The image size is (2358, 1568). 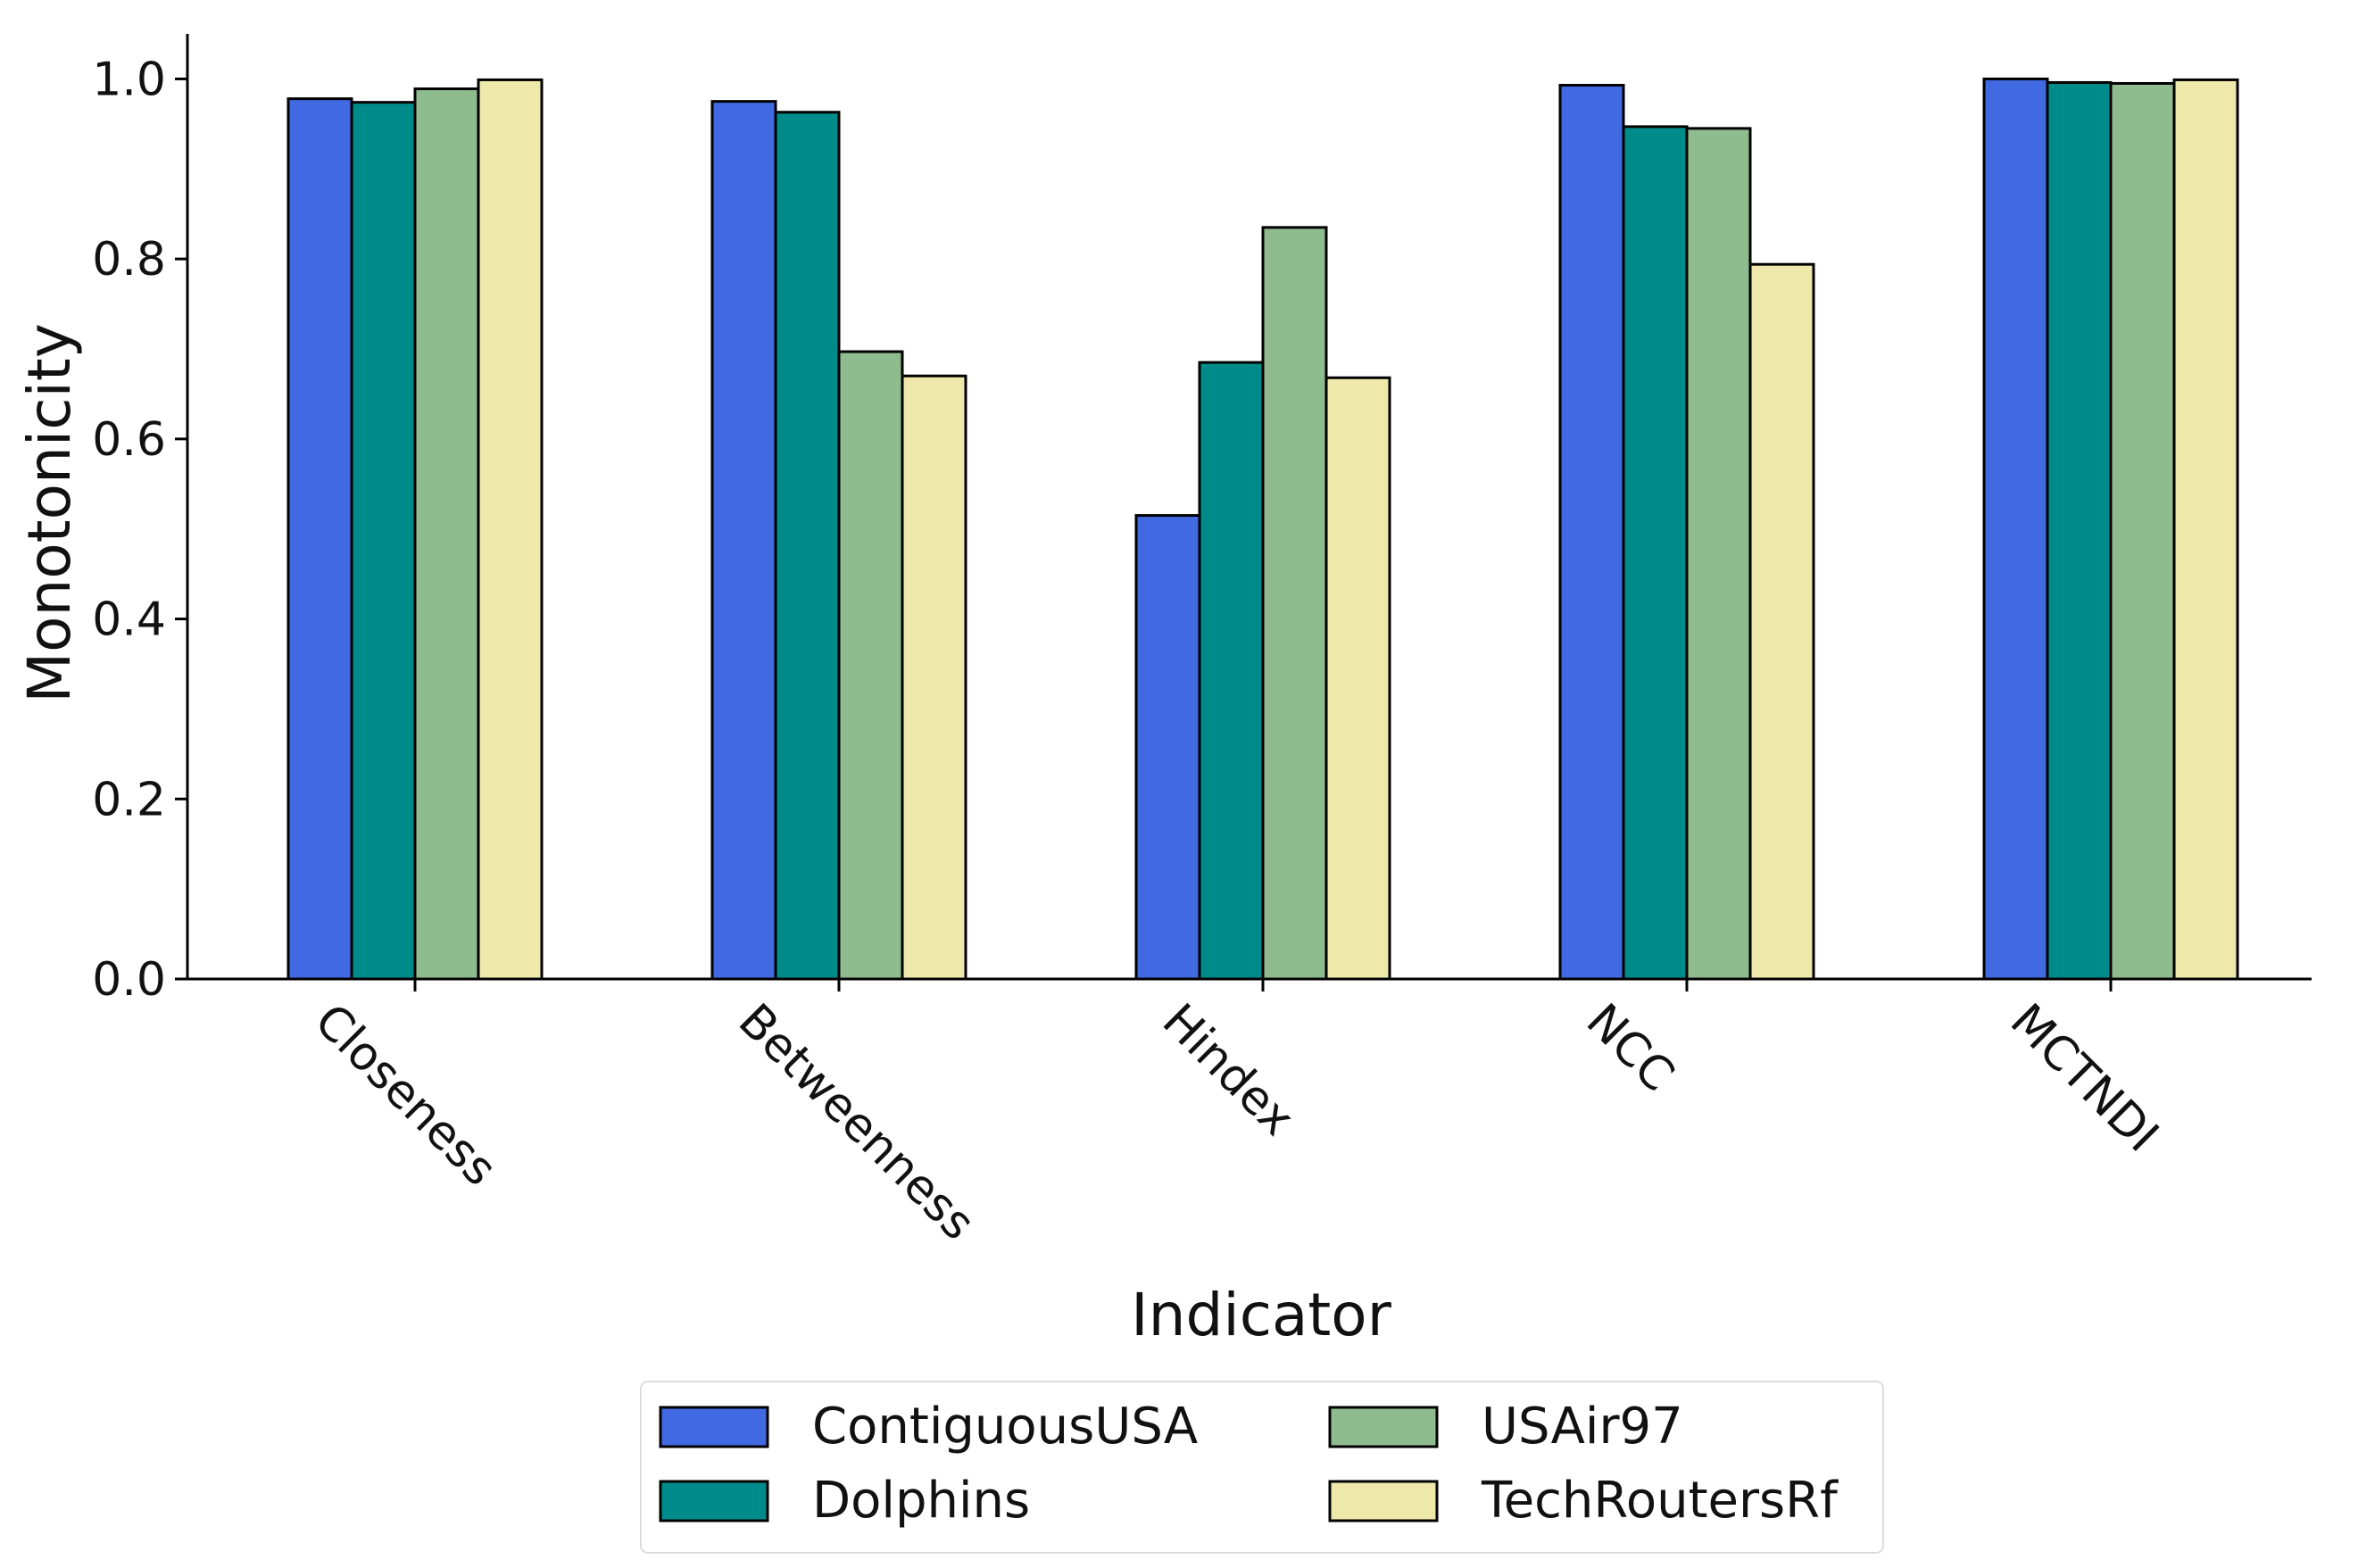 What do you see at coordinates (857, 1122) in the screenshot?
I see `x-tick-label-betweenness: Betweenness` at bounding box center [857, 1122].